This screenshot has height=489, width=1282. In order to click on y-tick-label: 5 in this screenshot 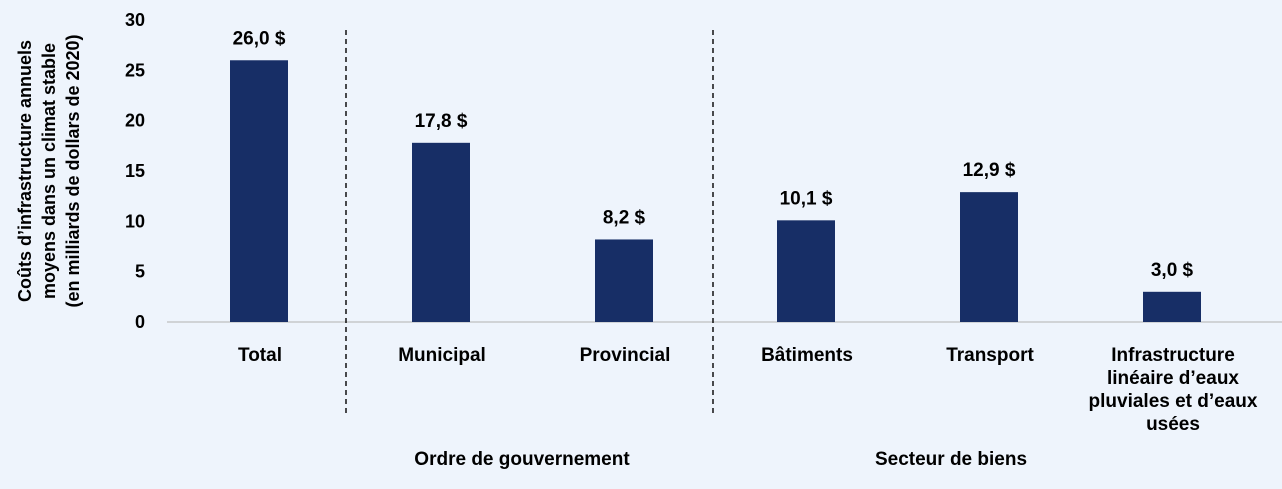, I will do `click(140, 272)`.